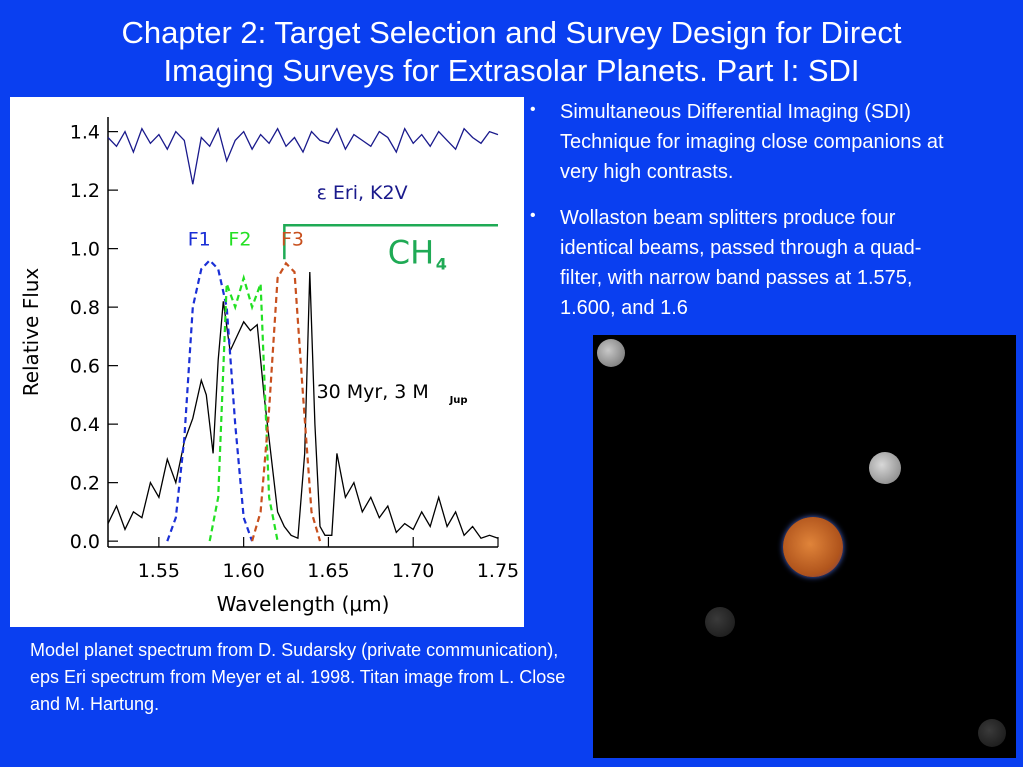 This screenshot has width=1023, height=767. I want to click on series-line-f1, so click(210, 400).